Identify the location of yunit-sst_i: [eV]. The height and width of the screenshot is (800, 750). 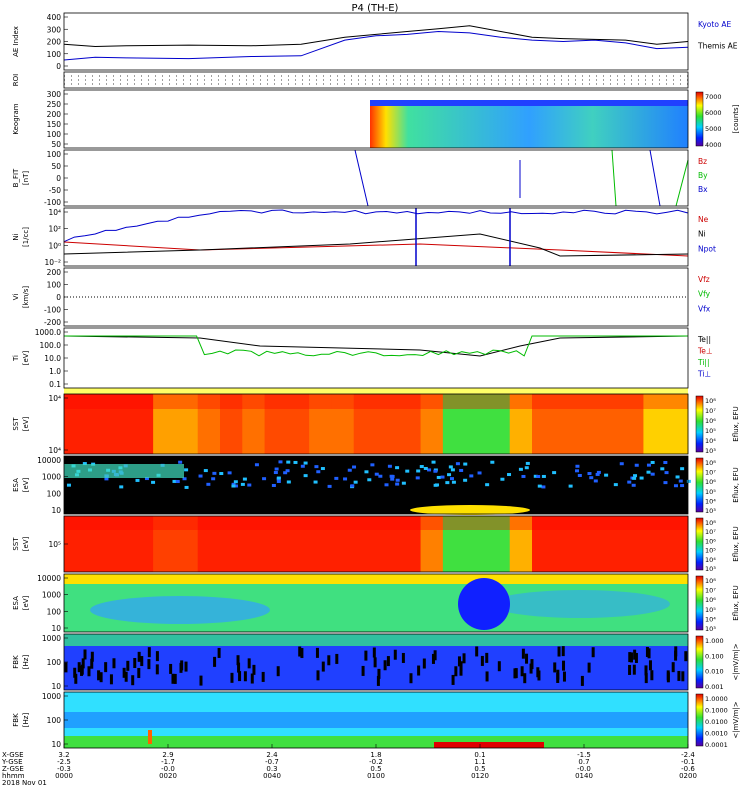
(26, 543).